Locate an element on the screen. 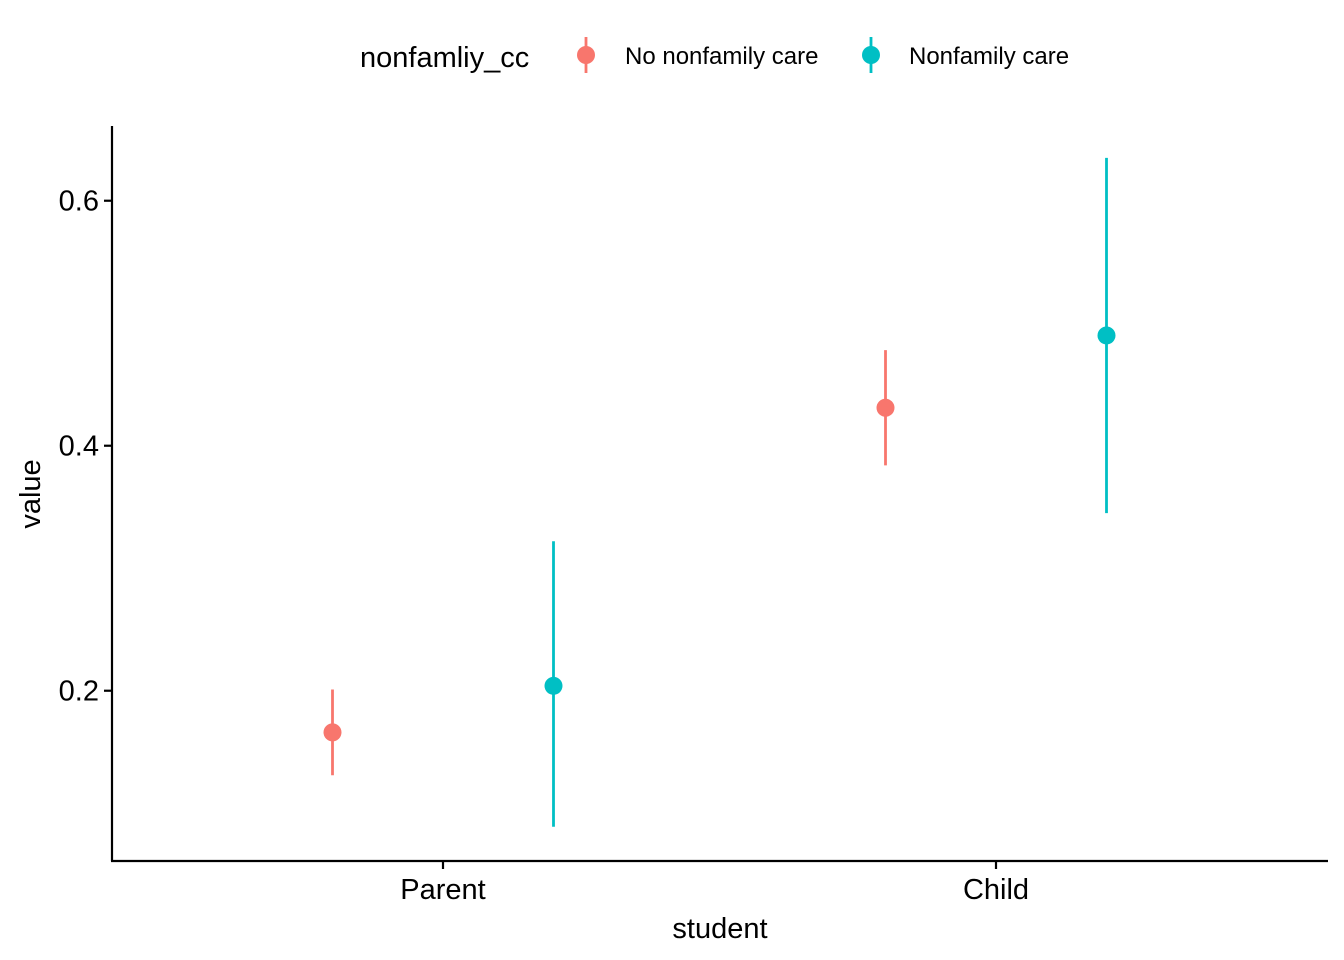  x-tick-label: Parent is located at coordinates (442, 890).